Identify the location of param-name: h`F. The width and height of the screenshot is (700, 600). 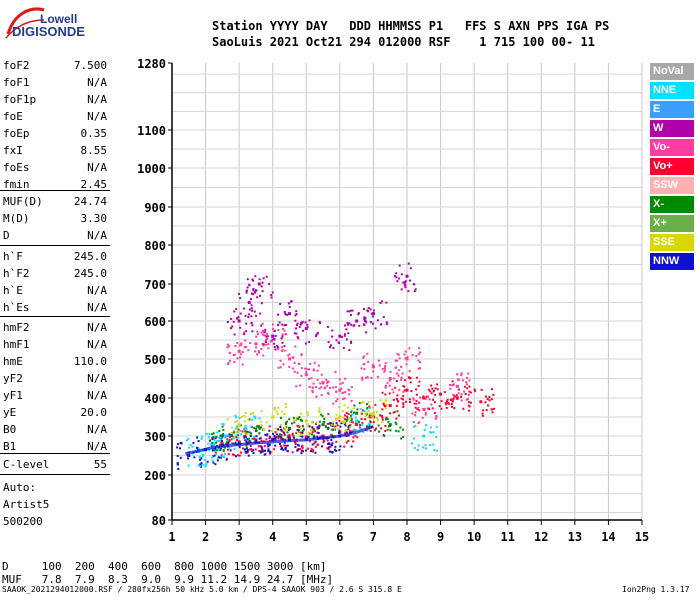
(13, 256).